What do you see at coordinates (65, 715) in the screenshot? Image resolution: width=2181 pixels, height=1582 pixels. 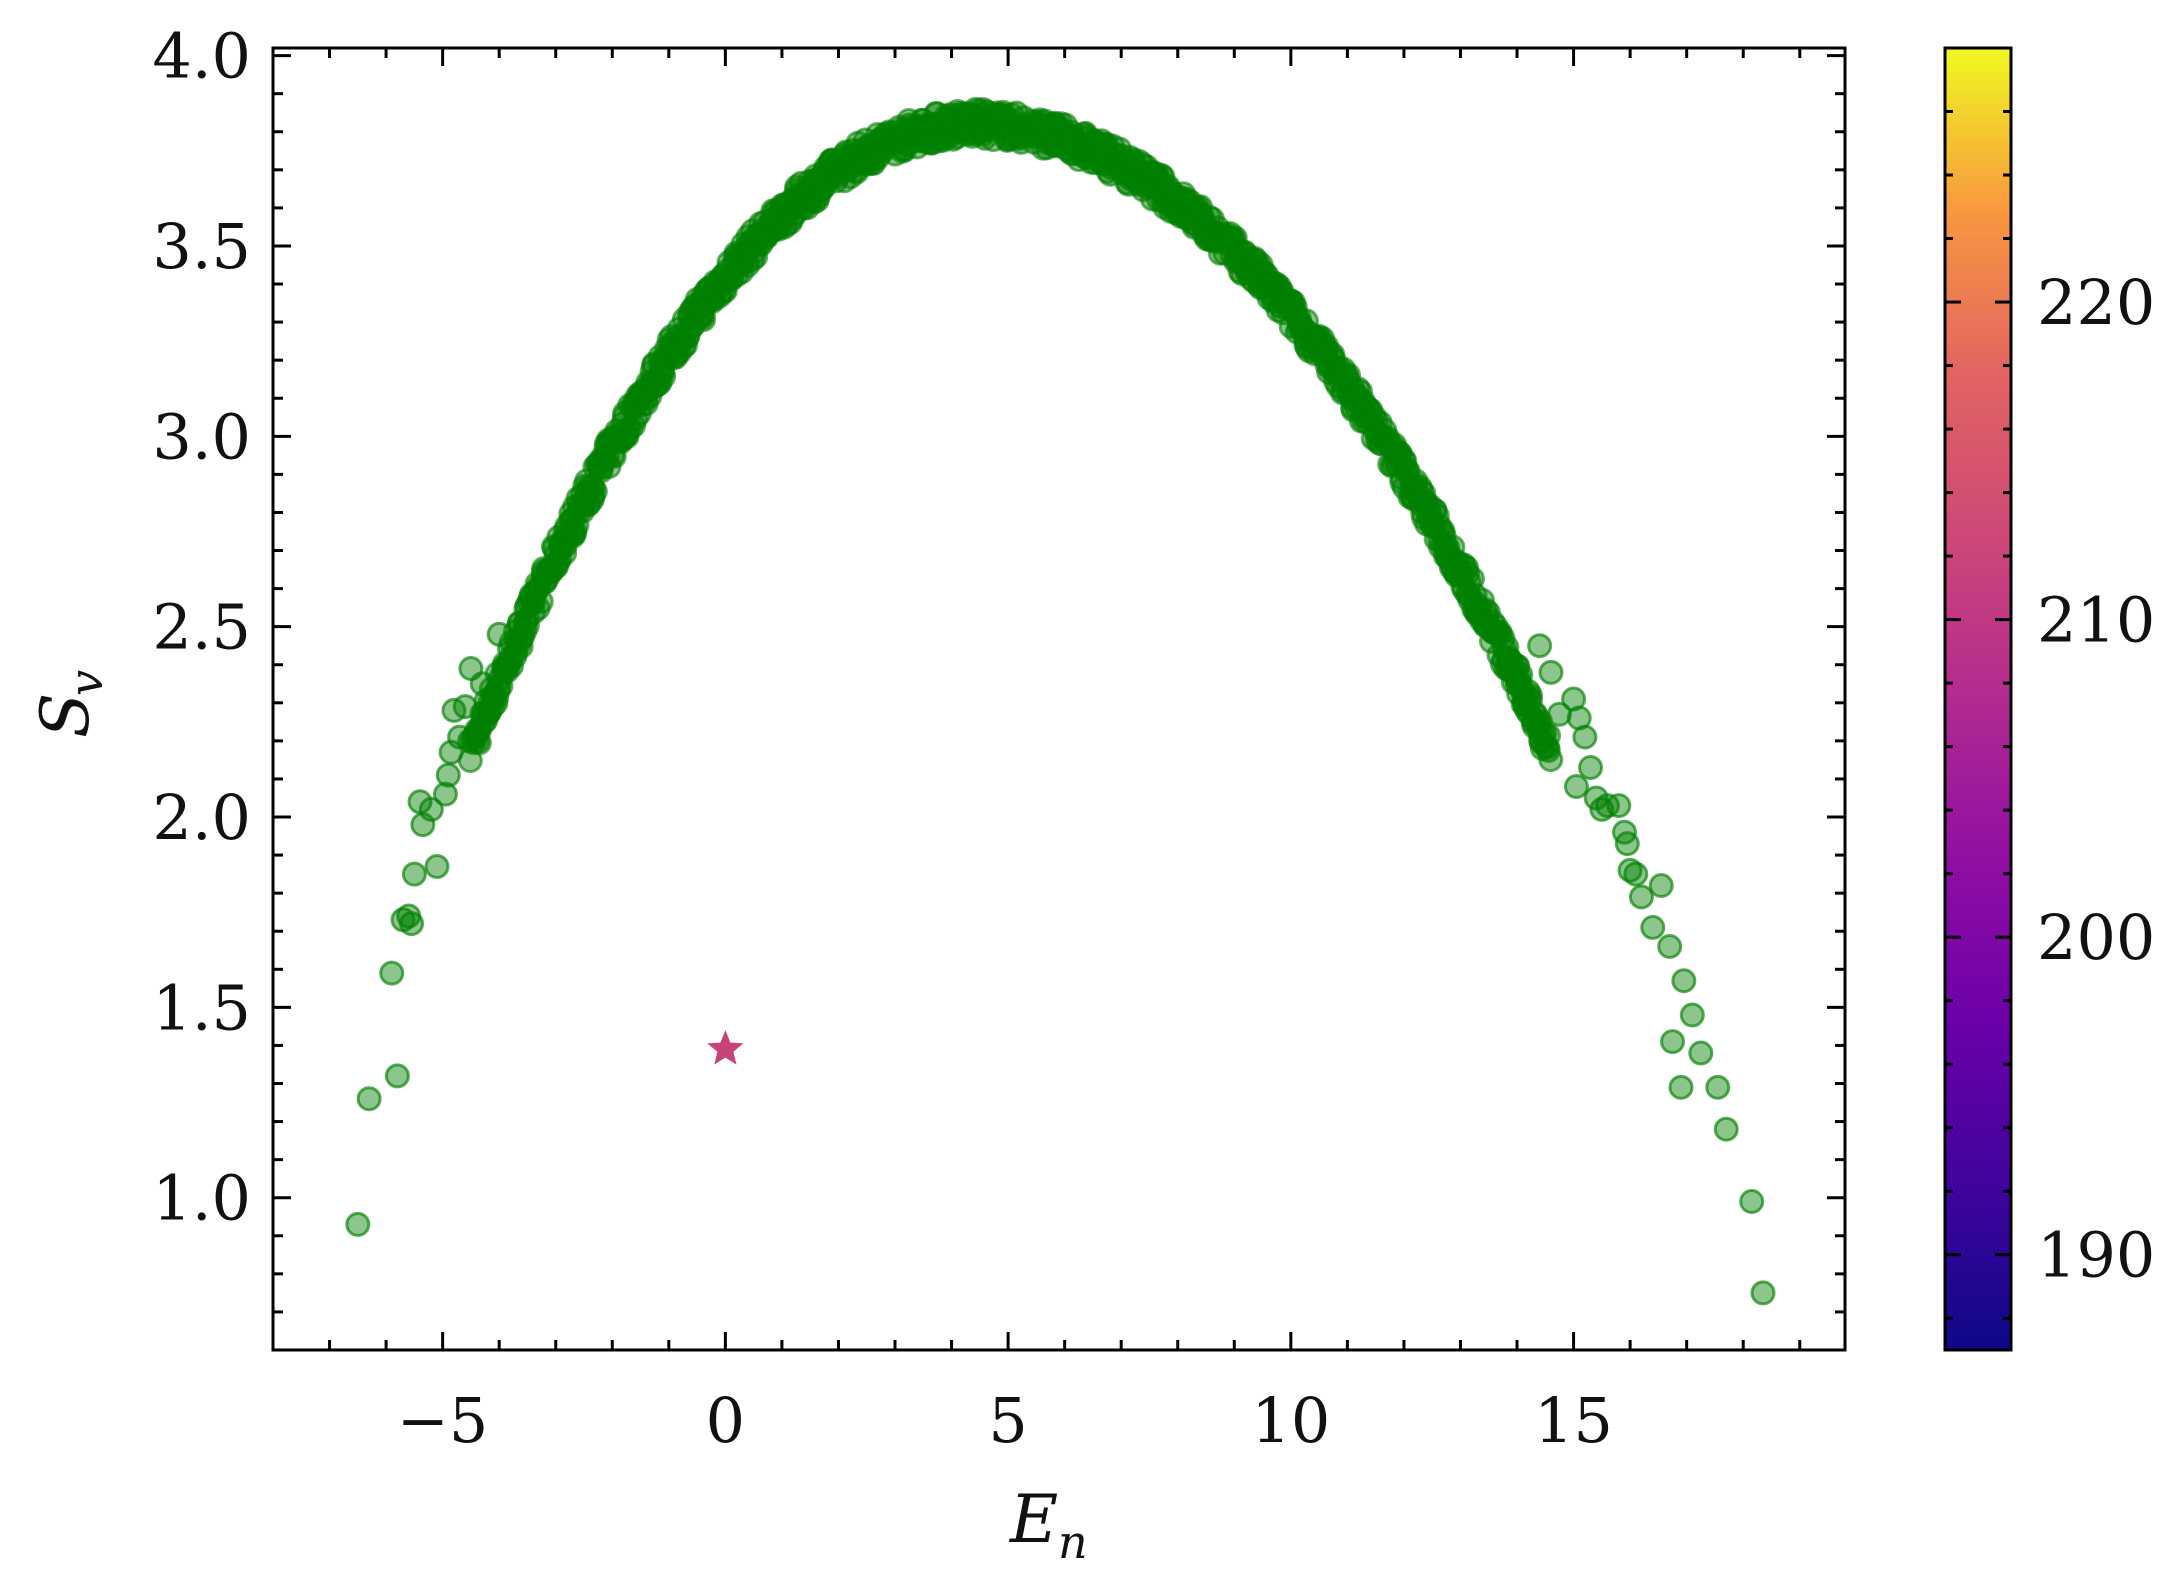 I see `y-axis-label-main: S` at bounding box center [65, 715].